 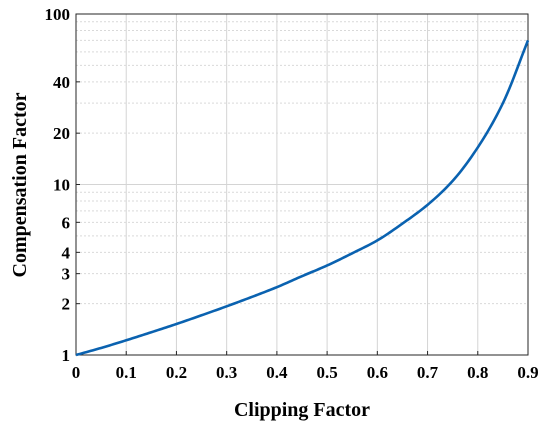 I want to click on y-axis-label: Compensation Factor, so click(x=20, y=184).